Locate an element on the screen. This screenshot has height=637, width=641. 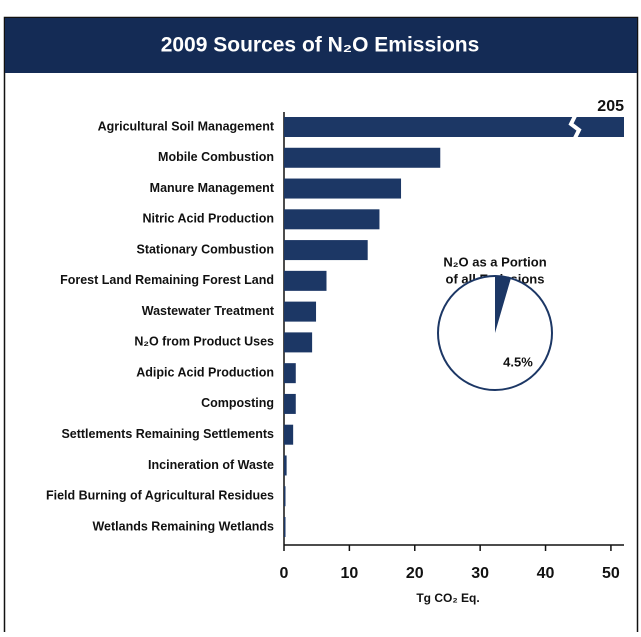
x-tick-label: 10 is located at coordinates (349, 573).